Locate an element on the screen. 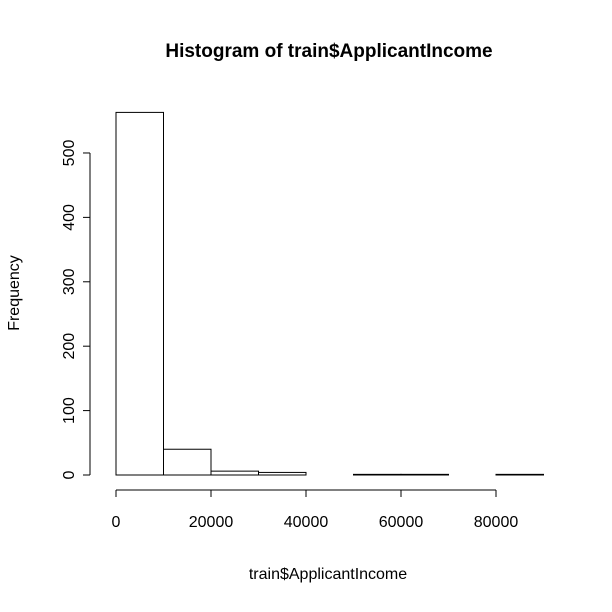 Image resolution: width=612 pixels, height=612 pixels. x-tick-label: 40000 is located at coordinates (306, 522).